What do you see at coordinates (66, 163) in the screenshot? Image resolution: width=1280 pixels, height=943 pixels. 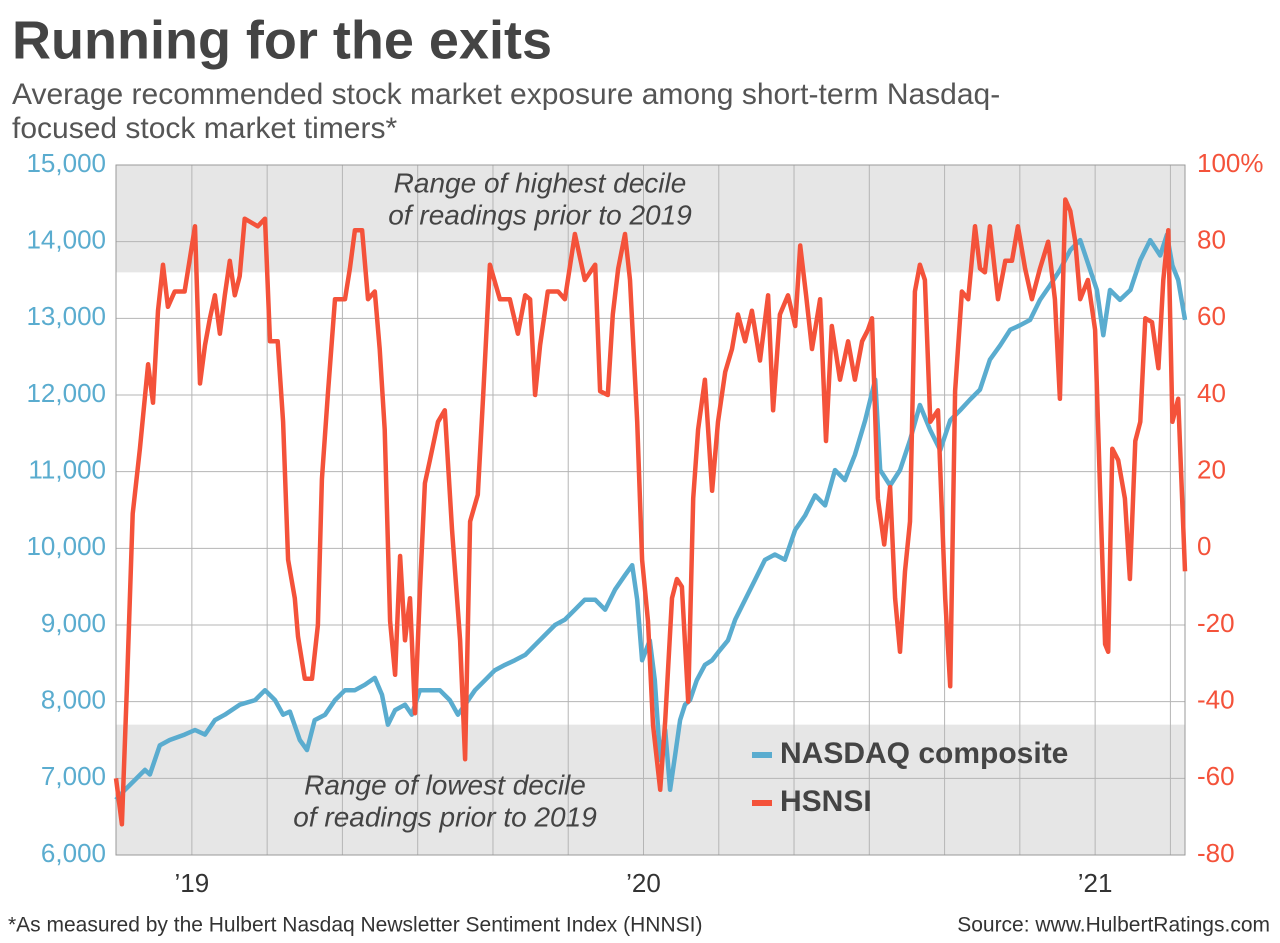 I see `y-tick-label: 15,000` at bounding box center [66, 163].